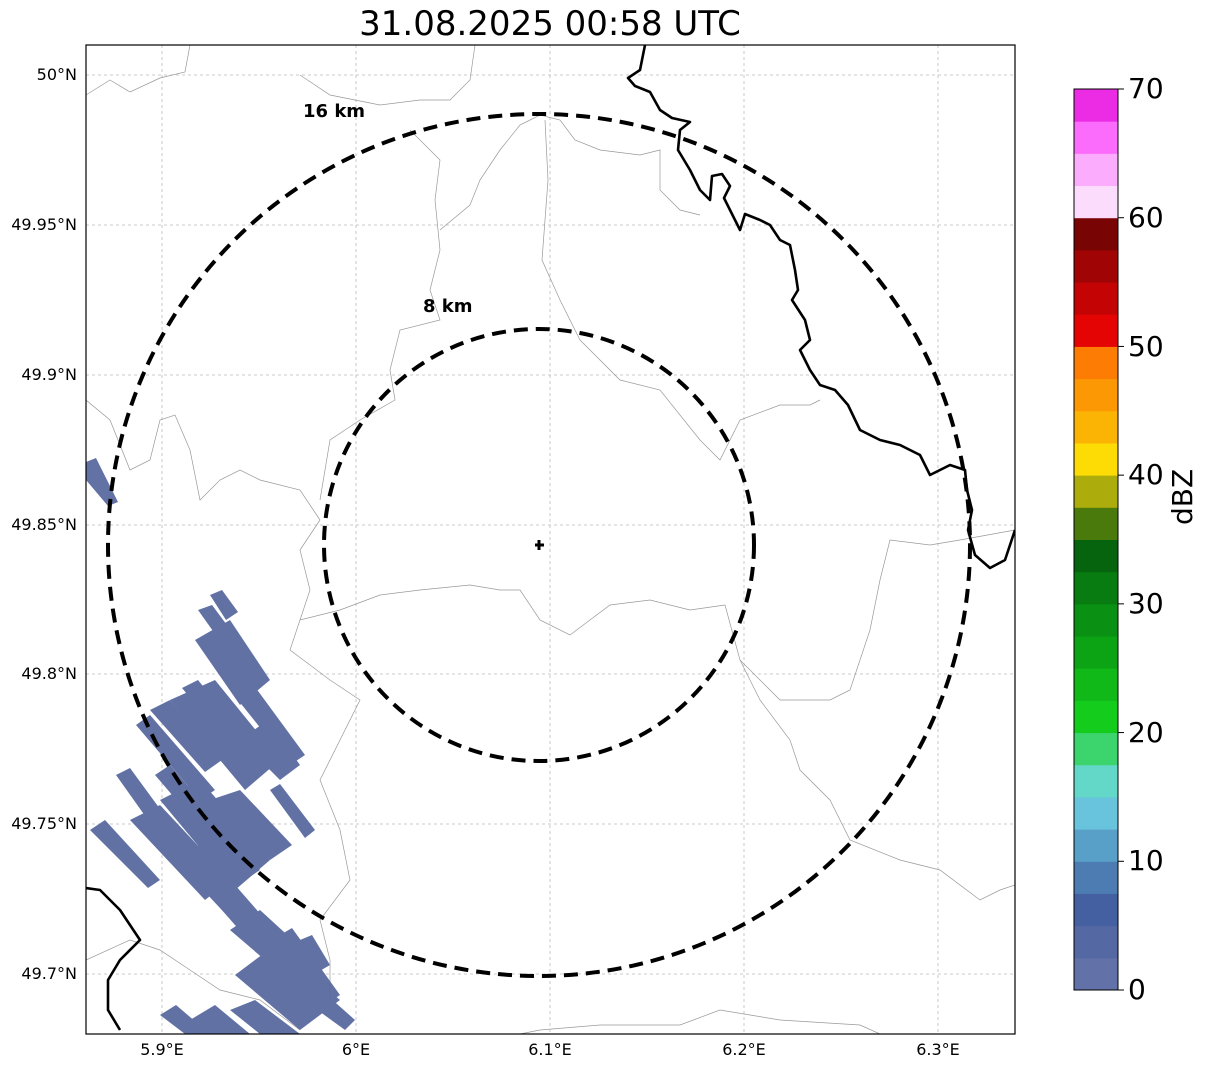  What do you see at coordinates (1146, 603) in the screenshot?
I see `colorbar-tick: 30` at bounding box center [1146, 603].